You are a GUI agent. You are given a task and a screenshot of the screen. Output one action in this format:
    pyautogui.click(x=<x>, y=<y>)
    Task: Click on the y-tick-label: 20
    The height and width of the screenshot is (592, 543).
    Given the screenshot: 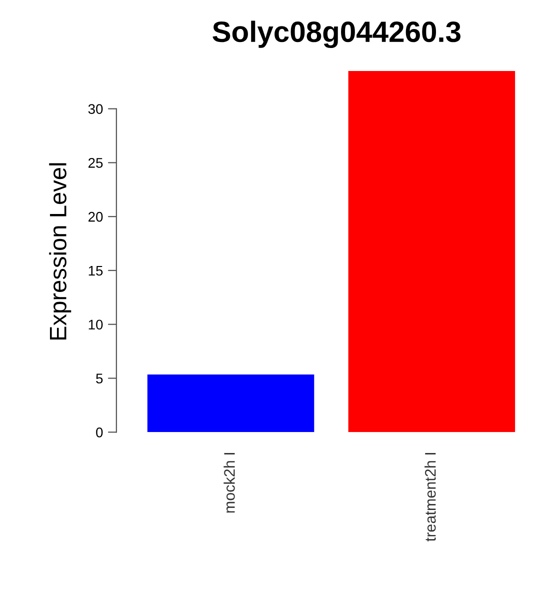 What is the action you would take?
    pyautogui.click(x=95, y=217)
    